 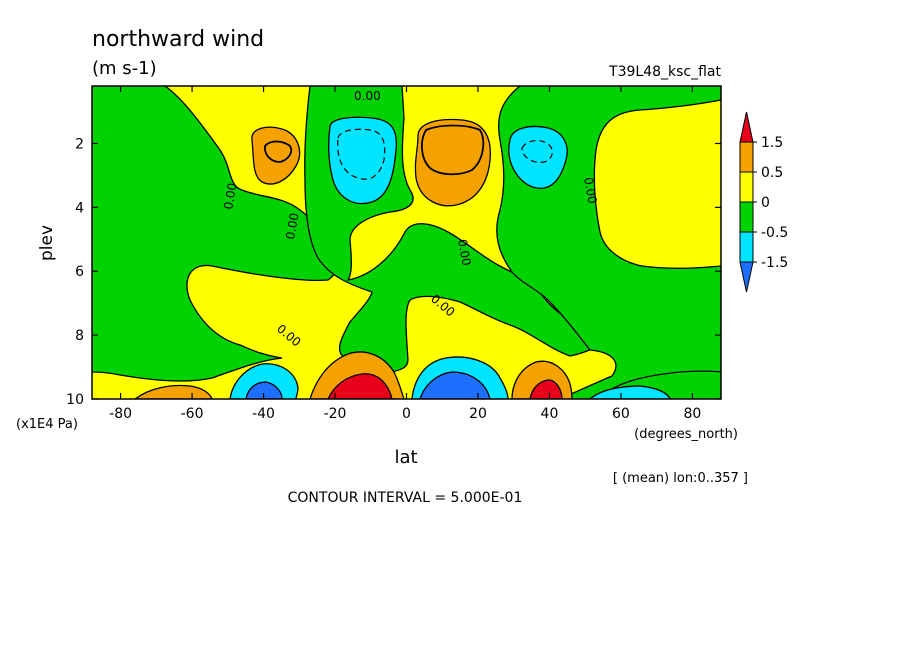 I want to click on colorbar-label: 0.5, so click(x=772, y=173).